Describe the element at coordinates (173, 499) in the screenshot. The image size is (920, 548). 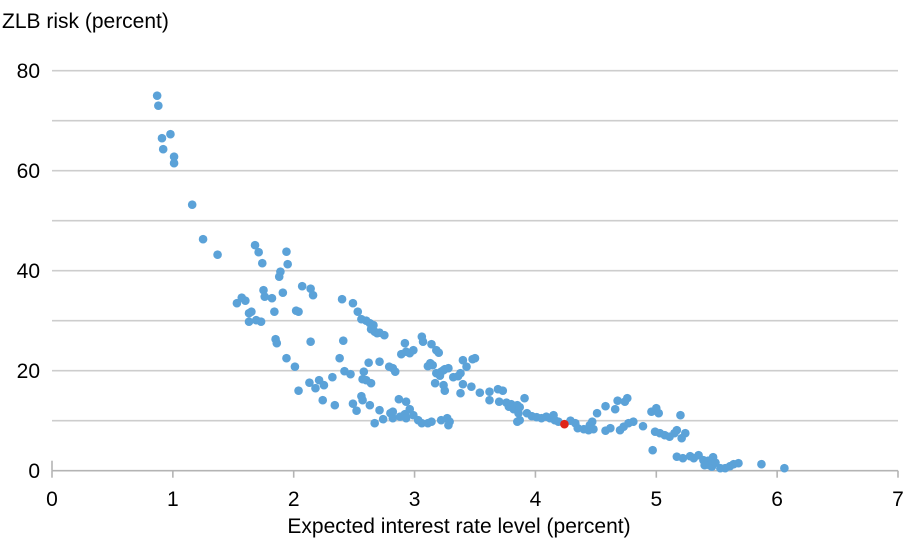
I see `x-tick-label: 1` at that location.